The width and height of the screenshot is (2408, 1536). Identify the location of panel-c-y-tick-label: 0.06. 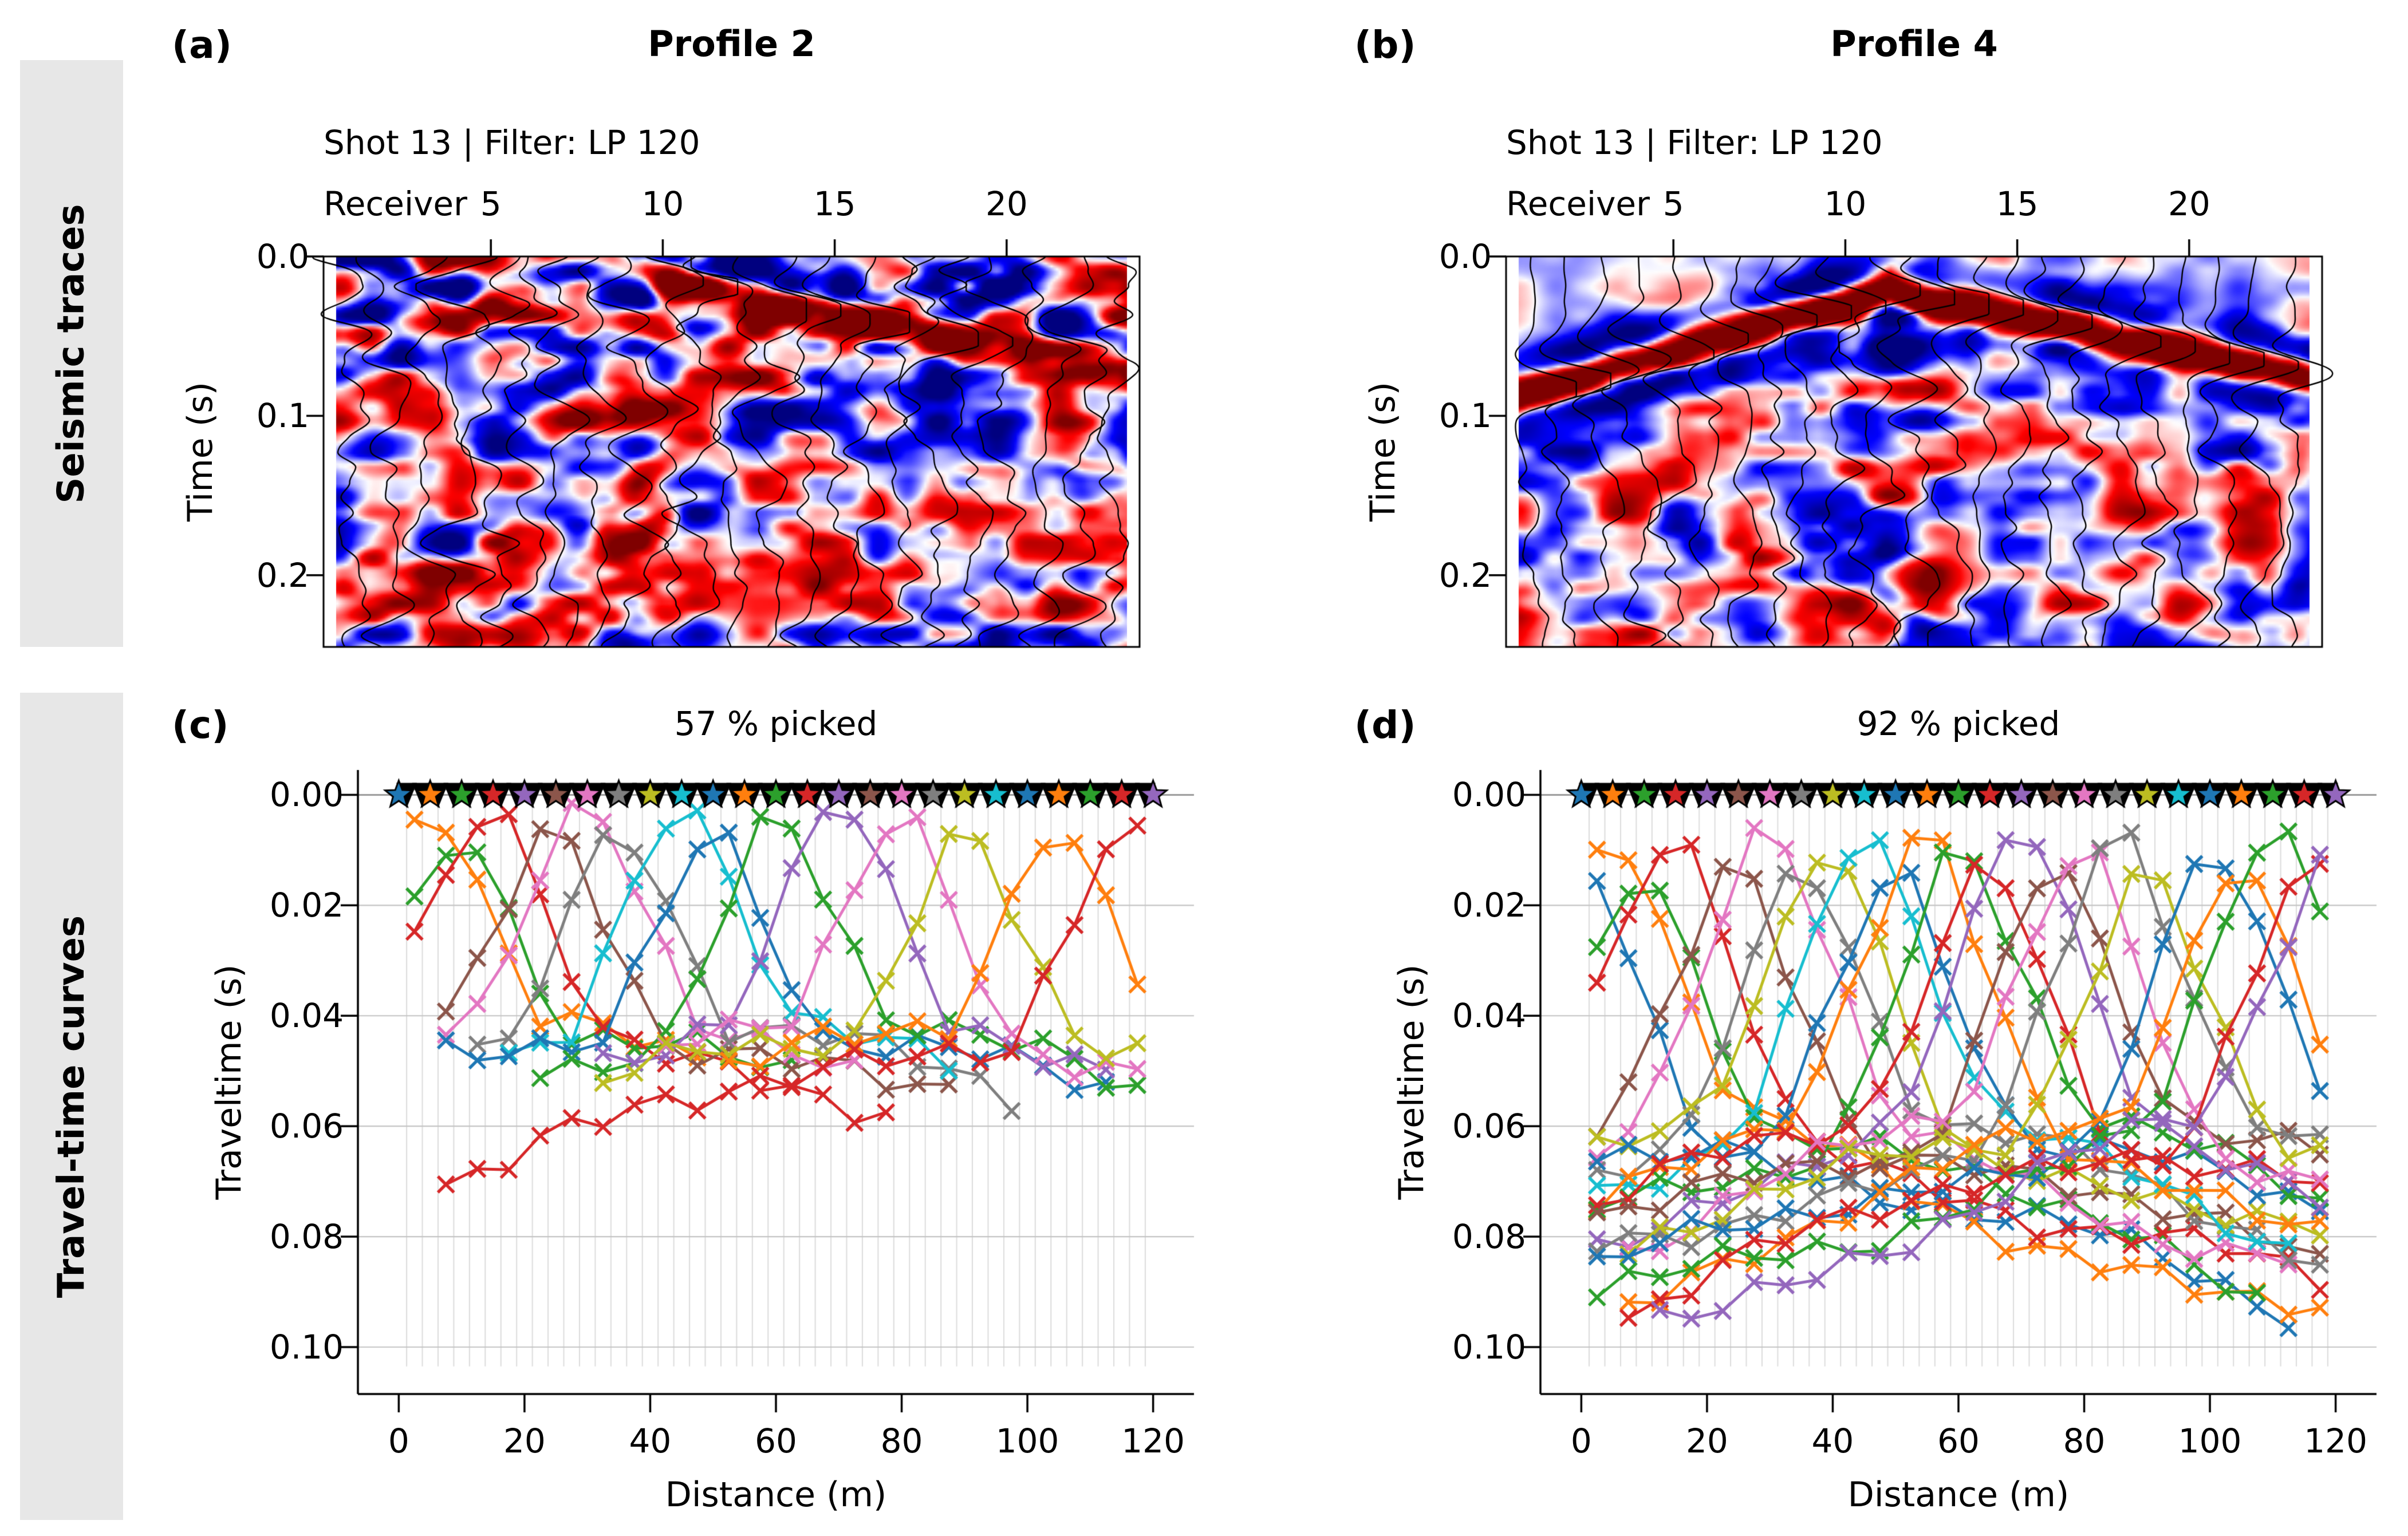
(307, 1126).